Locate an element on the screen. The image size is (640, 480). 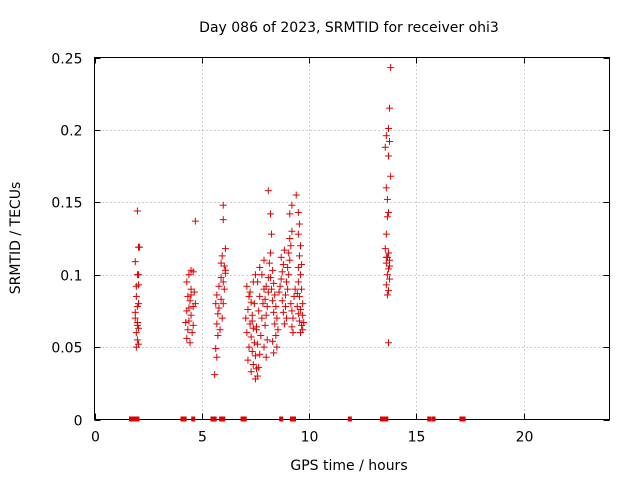
x-tick-labels: 0 5 10 15 20 is located at coordinates (312, 438).